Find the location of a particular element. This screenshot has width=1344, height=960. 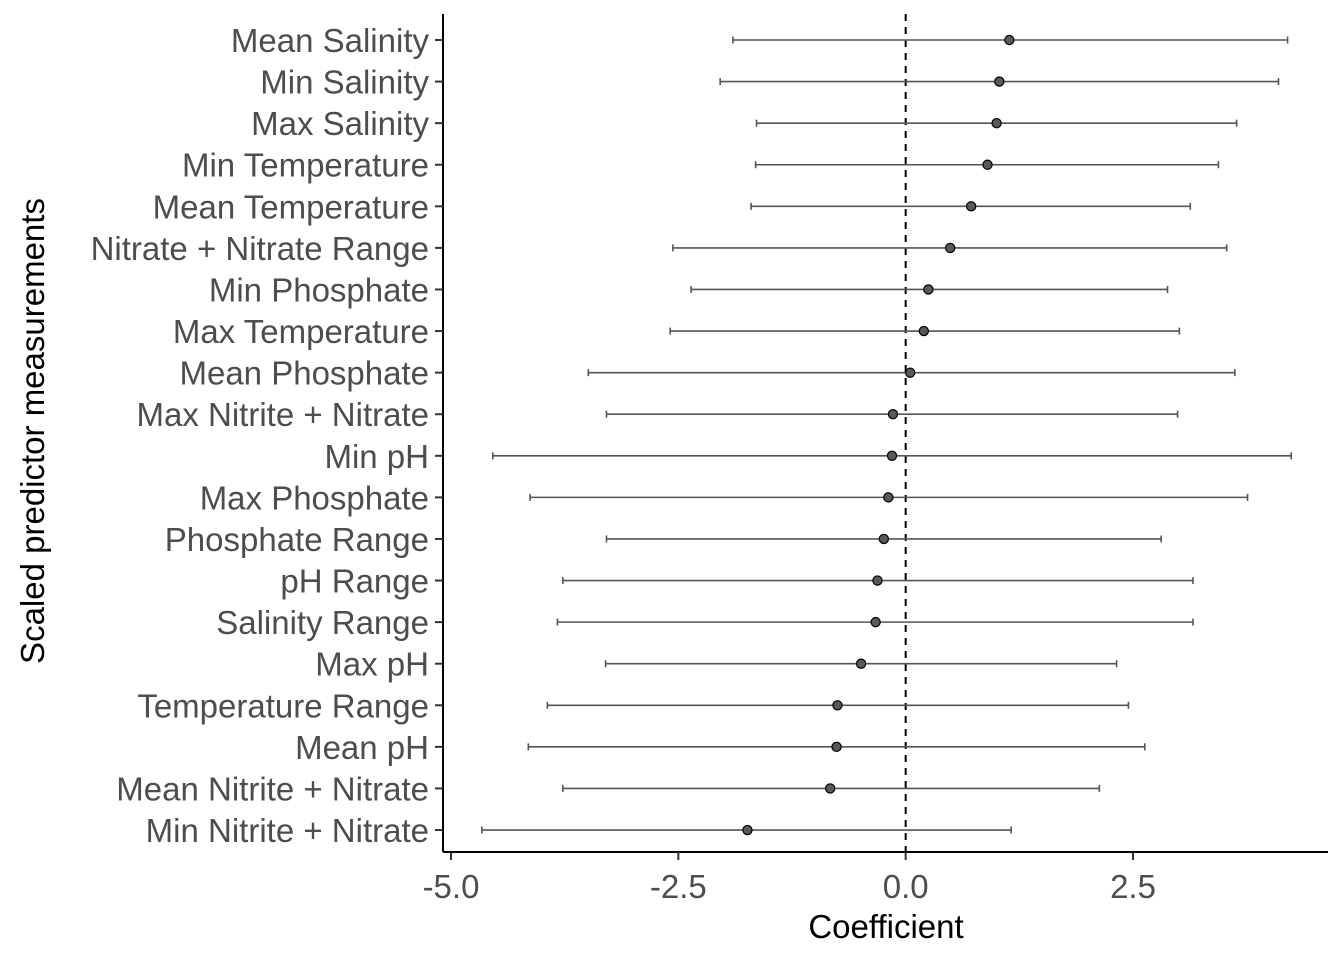

y-tick-label: Max Phosphate is located at coordinates (314, 497).